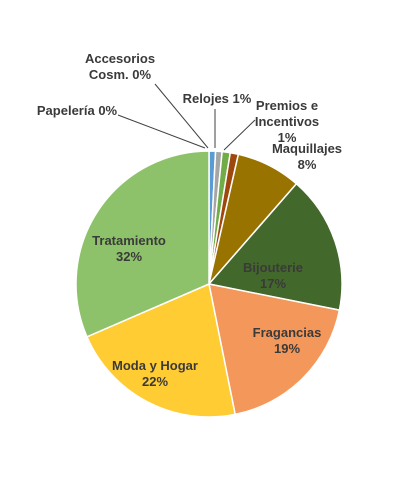 This screenshot has width=410, height=490. Describe the element at coordinates (120, 58) in the screenshot. I see `data-label-line: Accesorios` at that location.